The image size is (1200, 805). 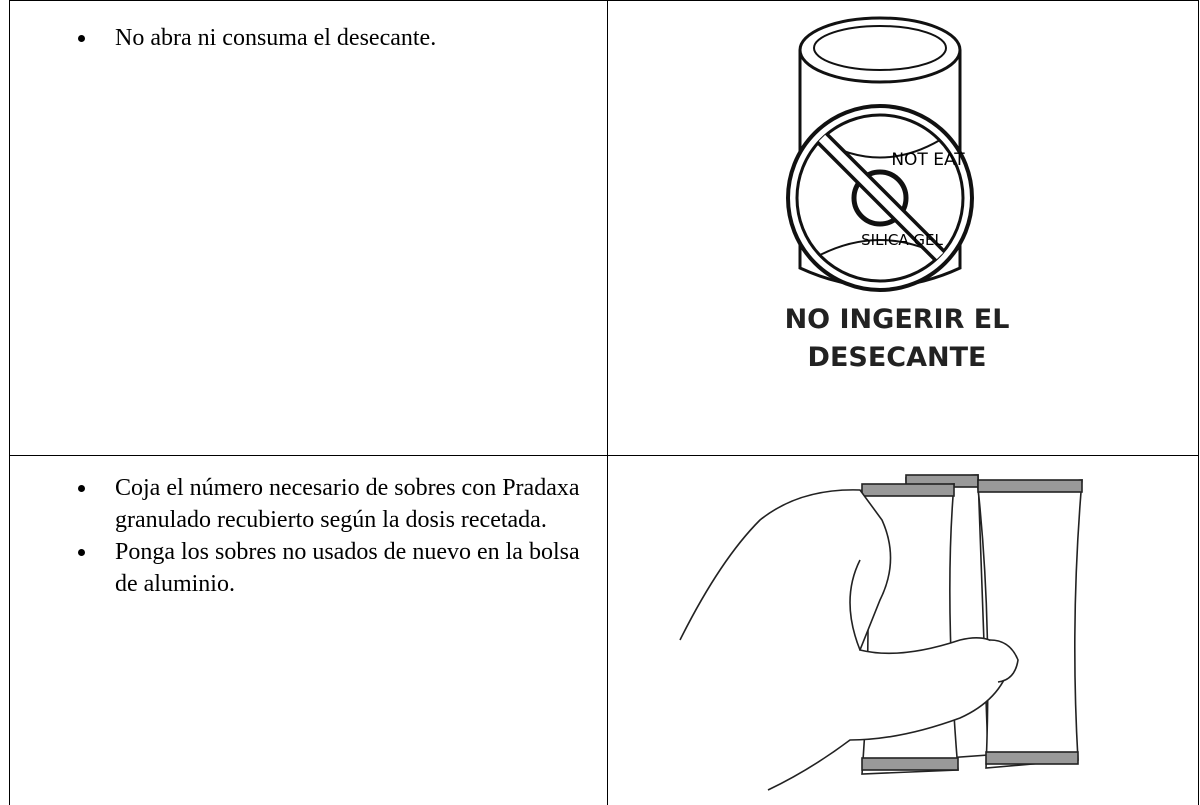 I want to click on bullet-item: No abra ni consuma el desecante., so click(x=336, y=38).